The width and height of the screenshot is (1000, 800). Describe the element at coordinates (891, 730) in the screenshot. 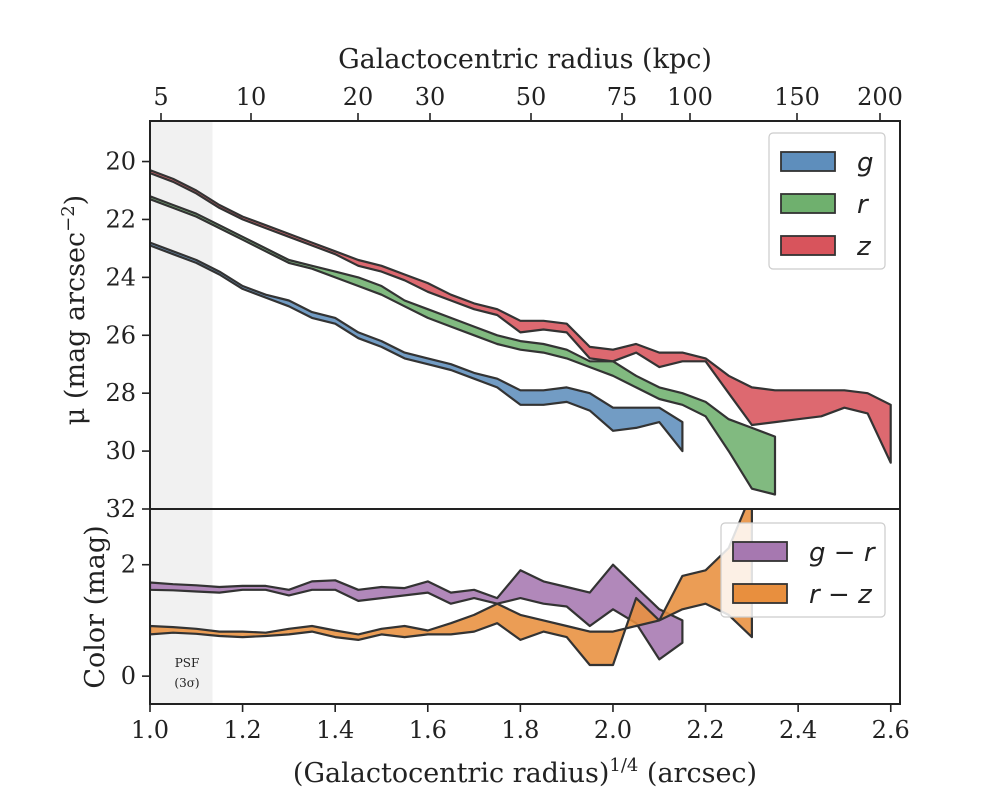

I see `x-tick-label: 2.6` at that location.